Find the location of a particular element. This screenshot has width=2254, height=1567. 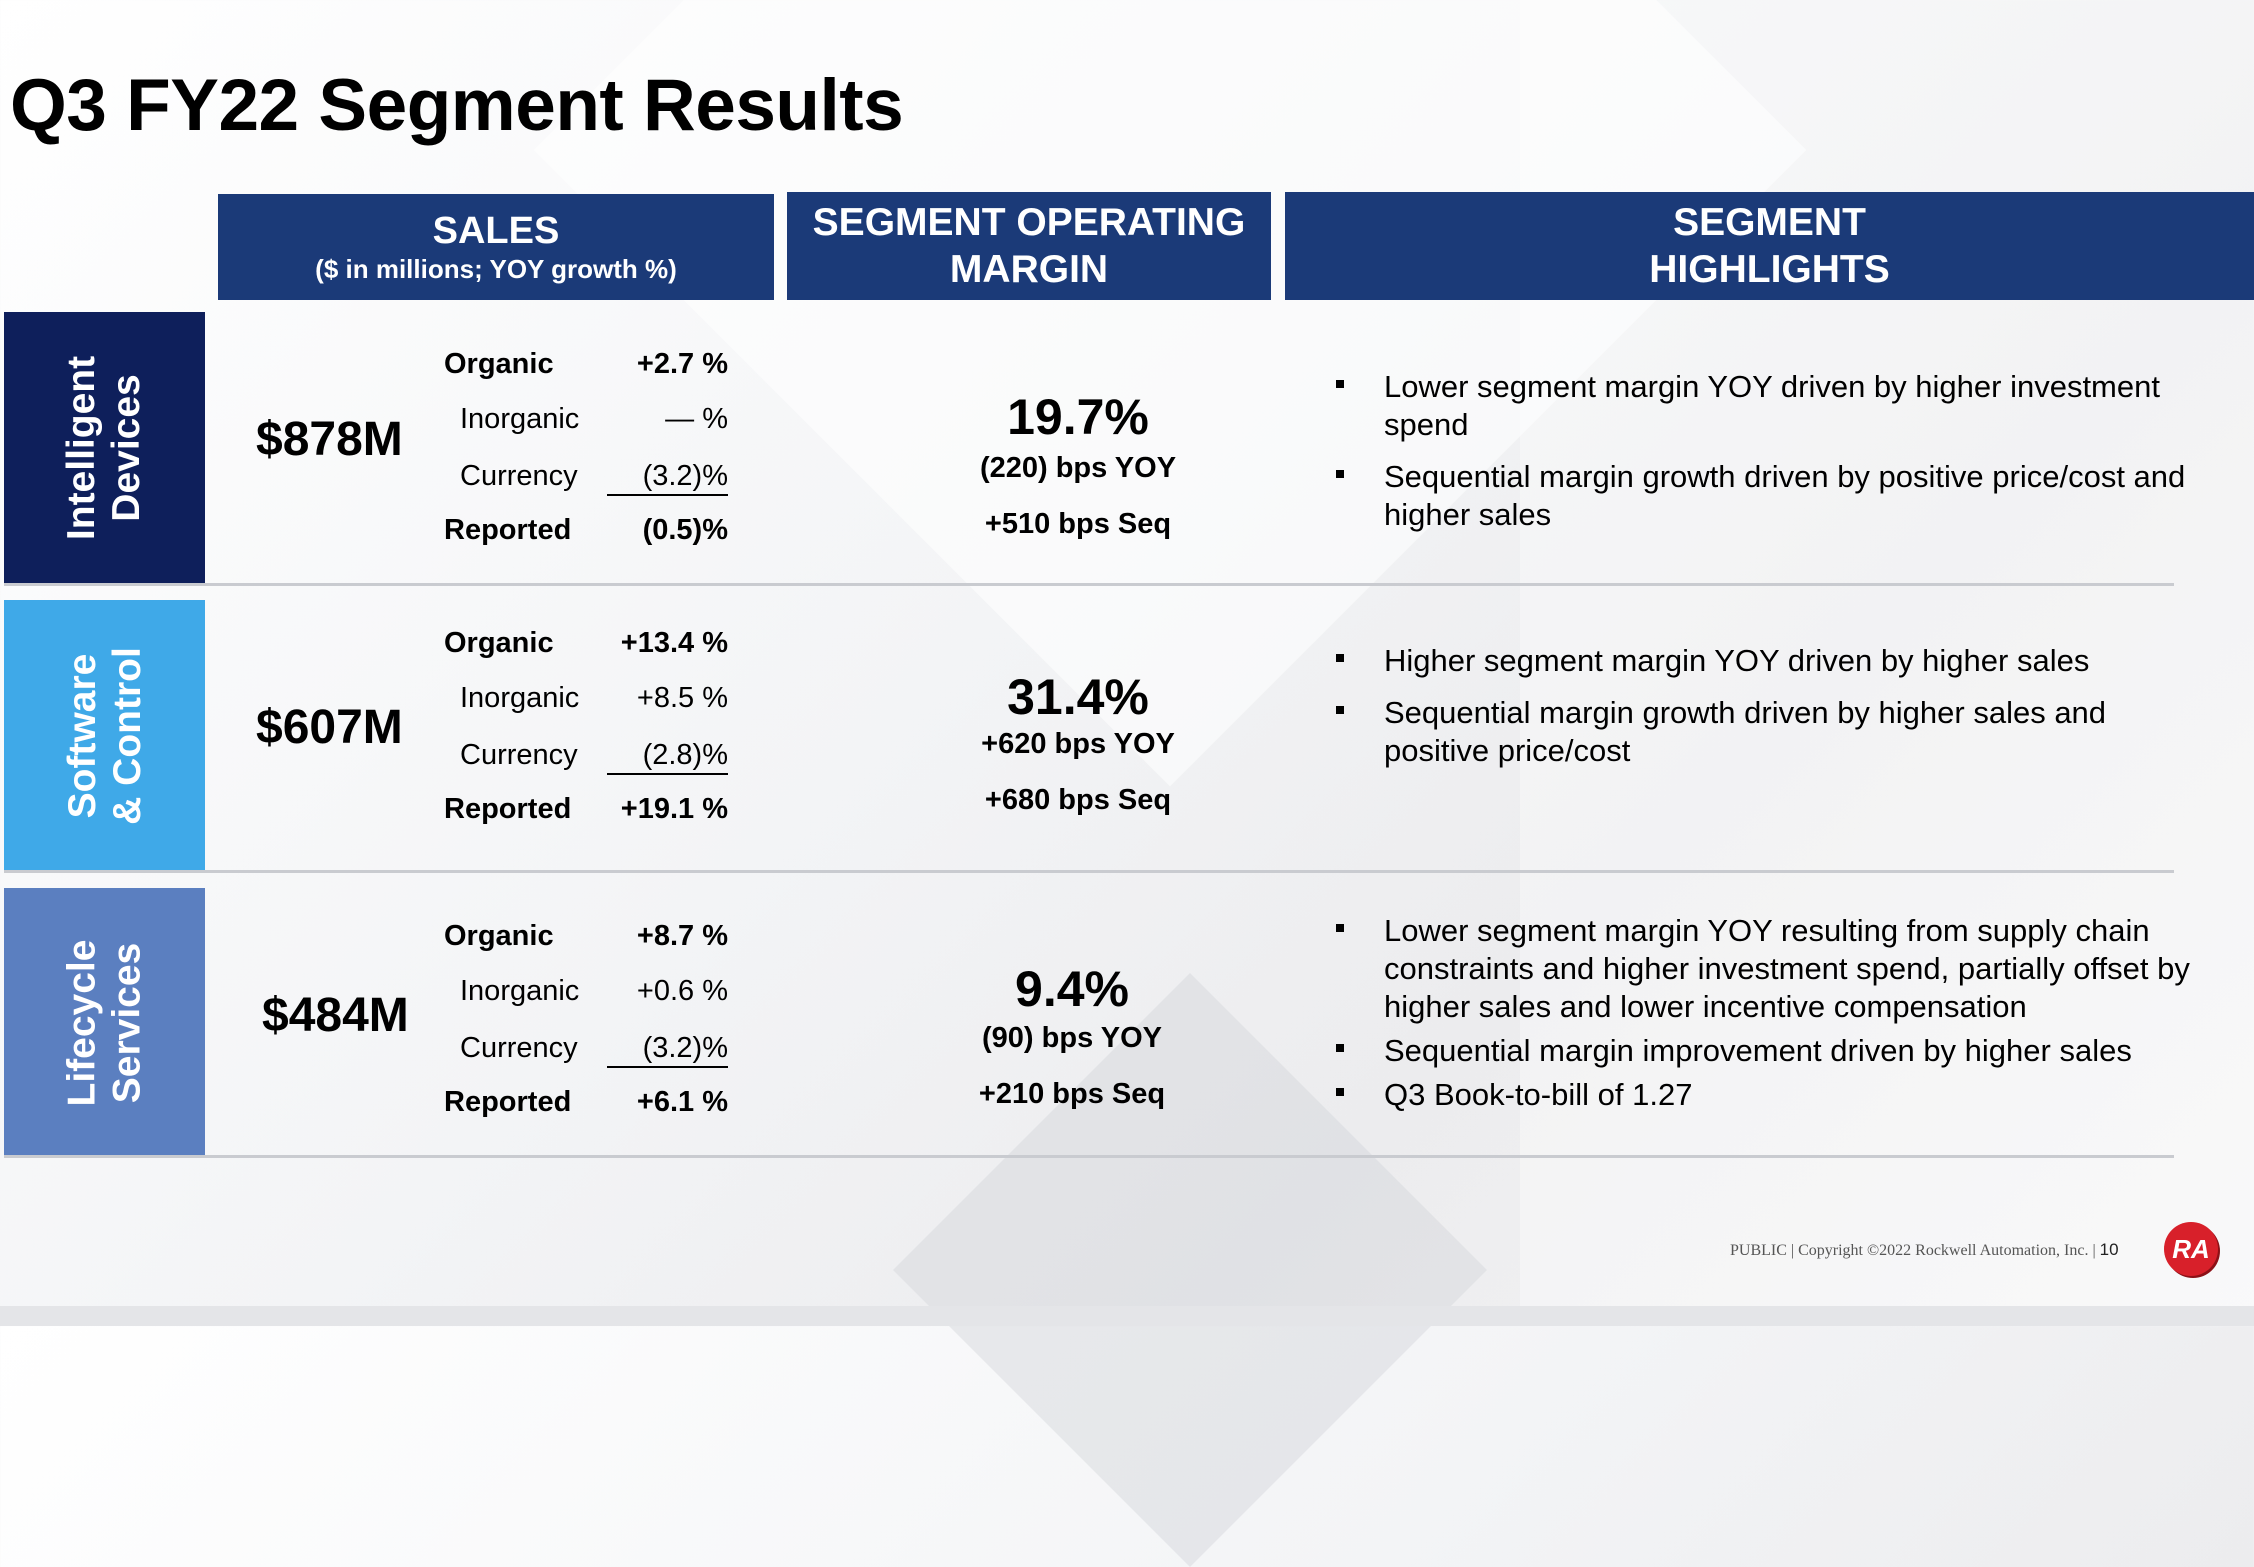

breakdown-organic: Organic +8.7 % is located at coordinates (586, 940).